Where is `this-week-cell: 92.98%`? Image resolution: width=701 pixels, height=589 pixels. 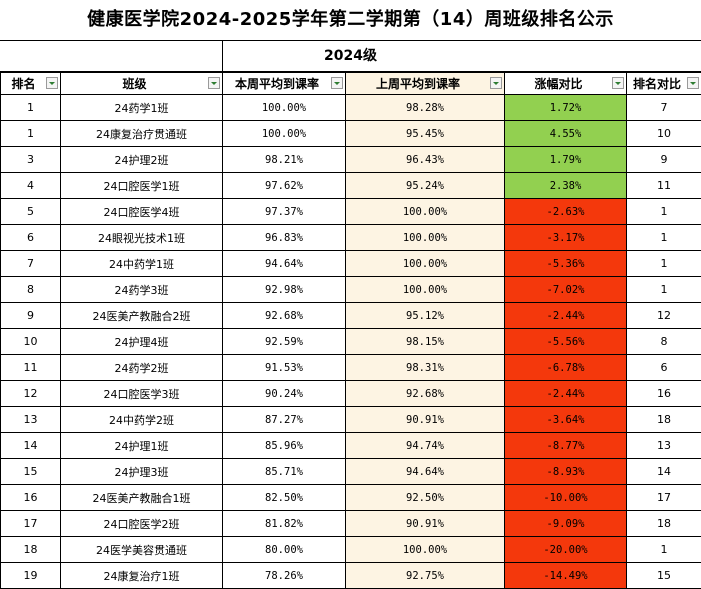
this-week-cell: 92.98% is located at coordinates (284, 290).